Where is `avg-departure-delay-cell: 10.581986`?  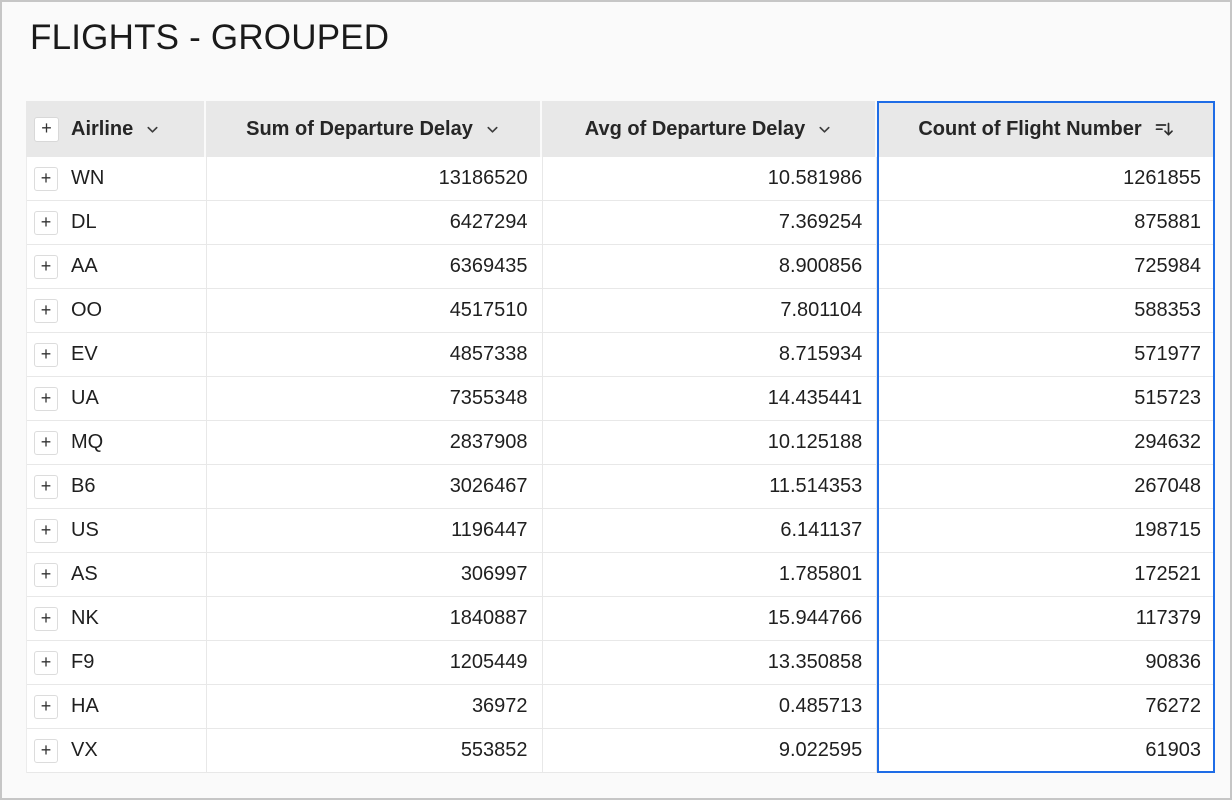
avg-departure-delay-cell: 10.581986 is located at coordinates (710, 179).